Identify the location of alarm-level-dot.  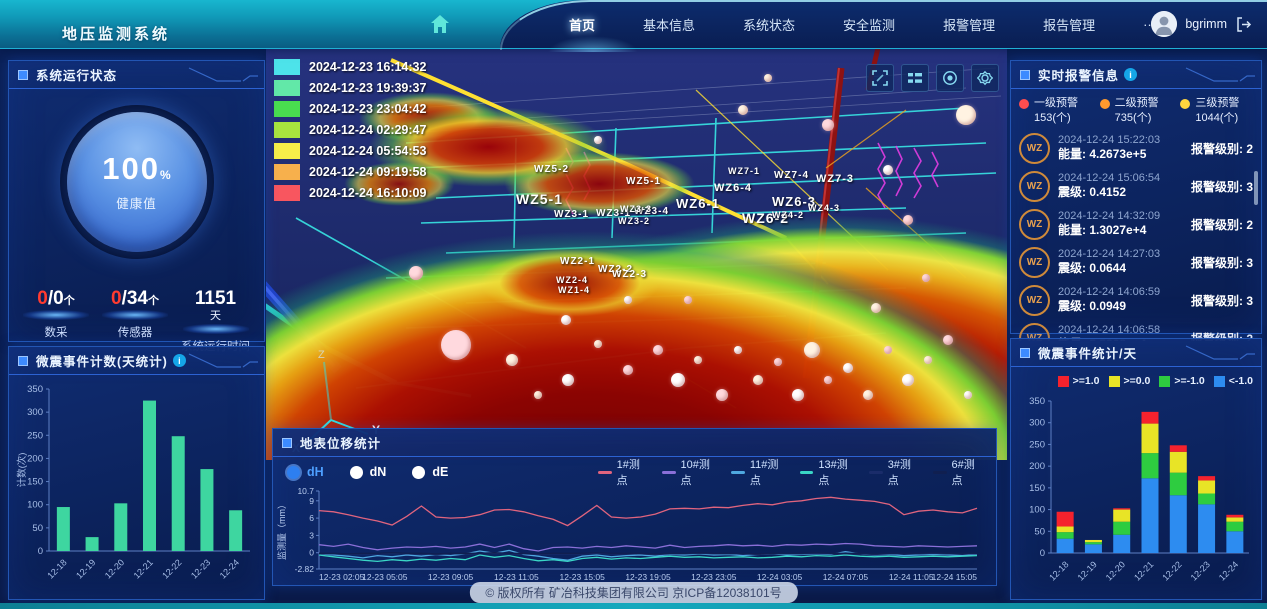
(1104, 104).